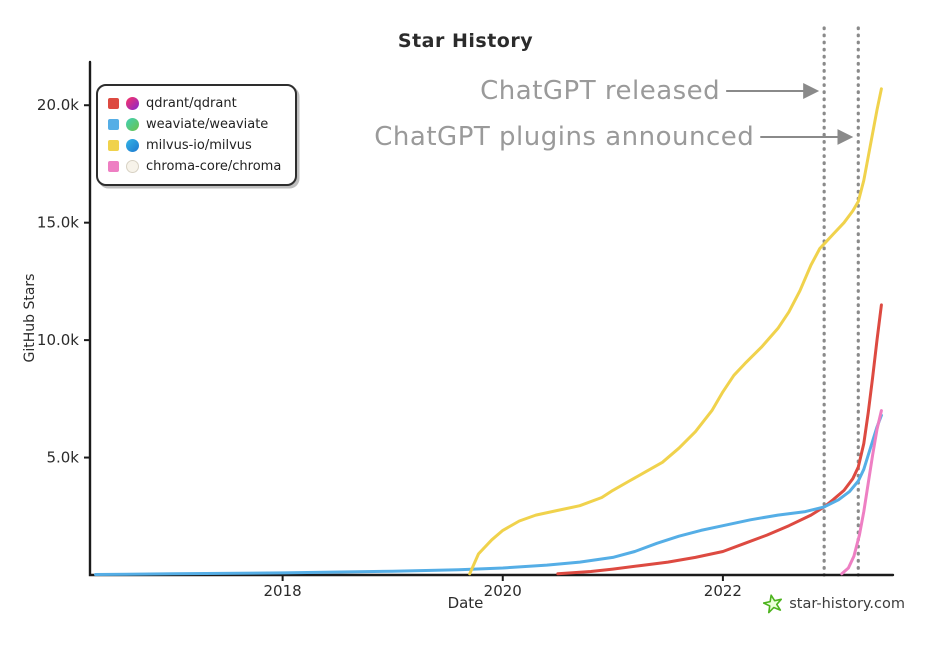 The width and height of the screenshot is (931, 654). What do you see at coordinates (861, 492) in the screenshot?
I see `series-line-chroma-core` at bounding box center [861, 492].